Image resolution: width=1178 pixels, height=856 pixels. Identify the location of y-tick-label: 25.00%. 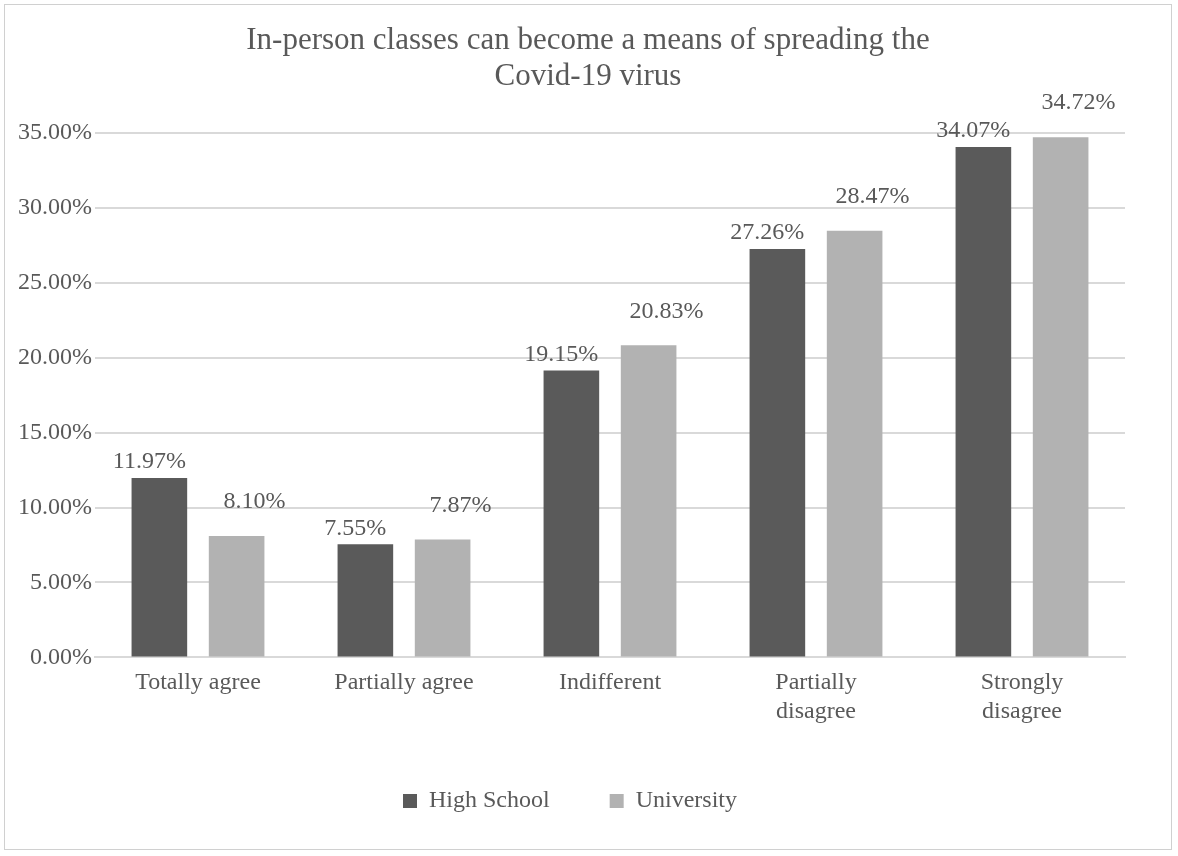
(54, 281).